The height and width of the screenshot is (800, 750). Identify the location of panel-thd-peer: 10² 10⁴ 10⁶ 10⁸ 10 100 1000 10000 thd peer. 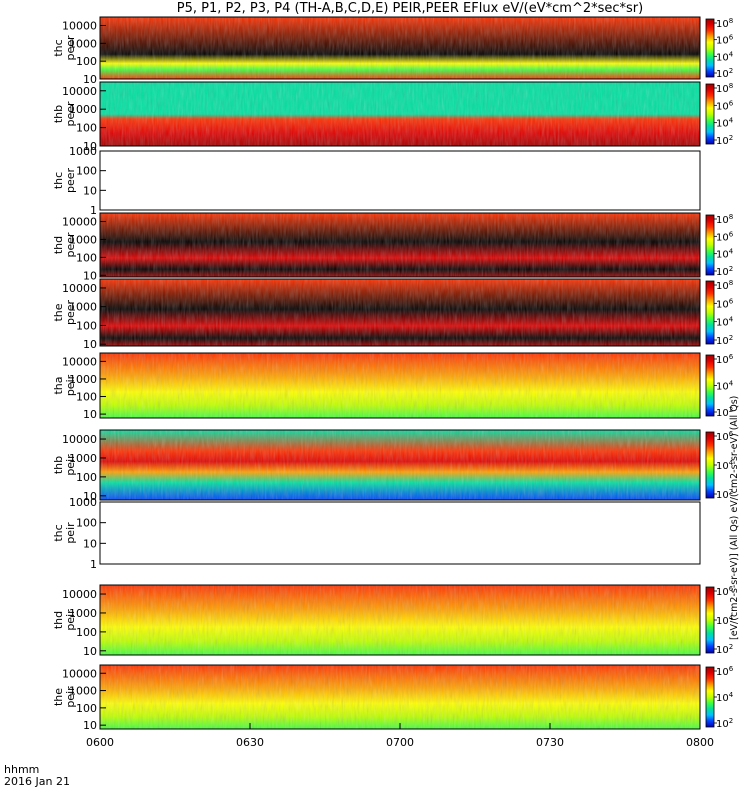
(393, 247).